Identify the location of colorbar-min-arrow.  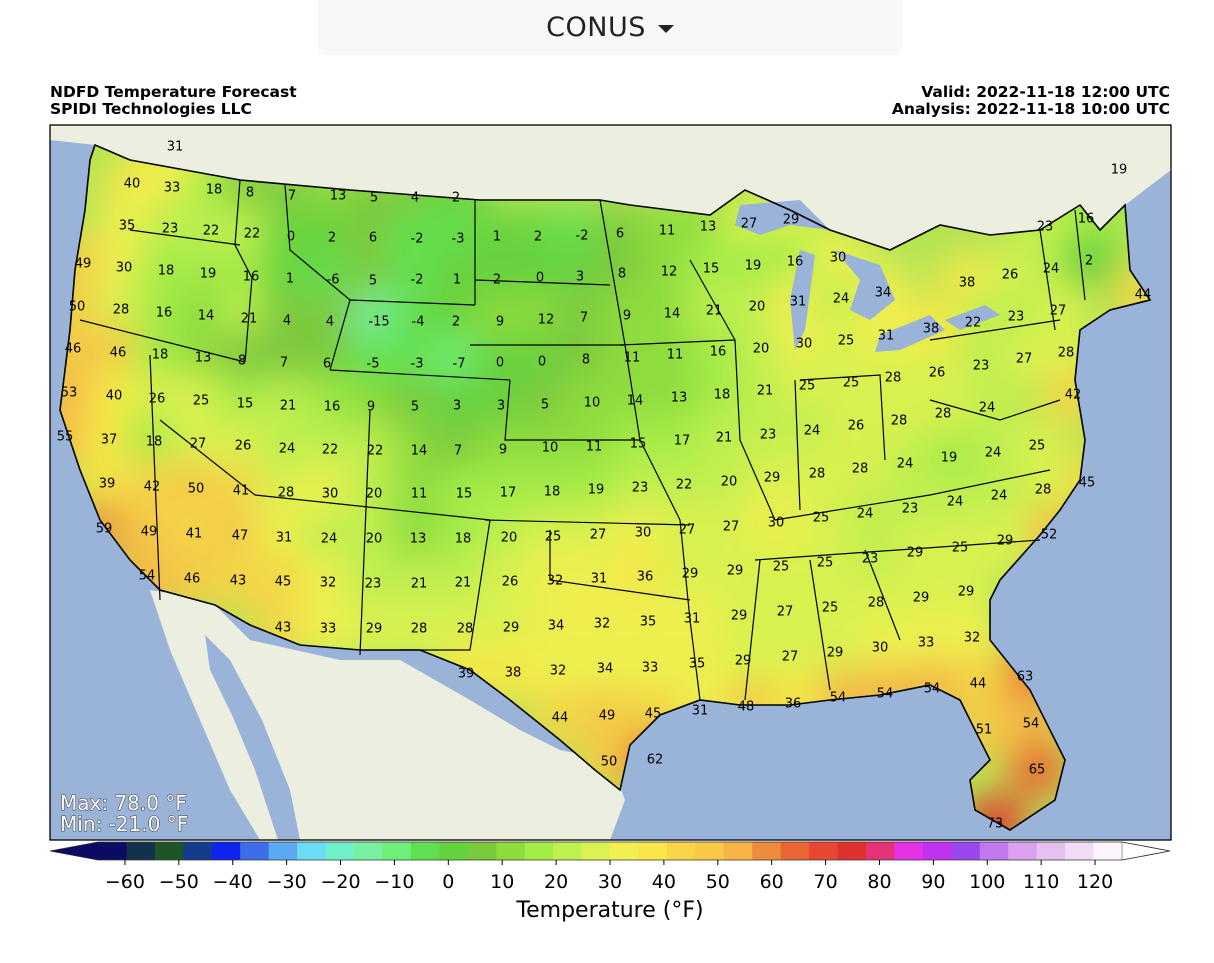
(74, 851).